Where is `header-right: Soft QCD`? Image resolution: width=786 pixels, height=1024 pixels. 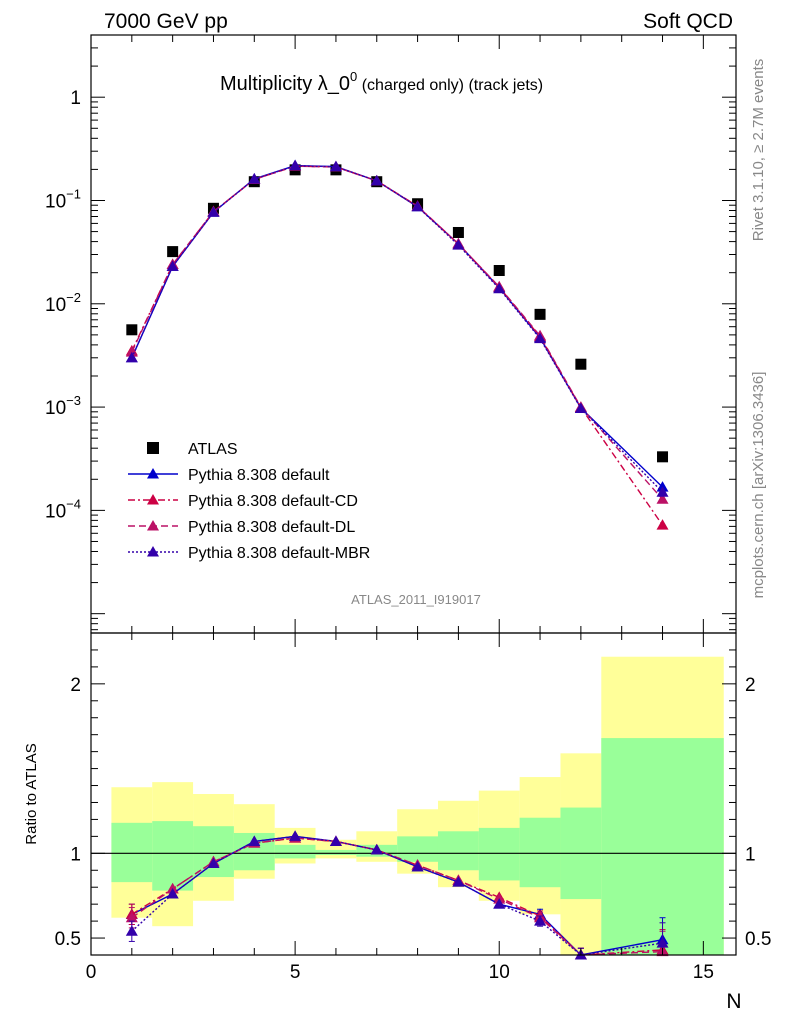 header-right: Soft QCD is located at coordinates (688, 21).